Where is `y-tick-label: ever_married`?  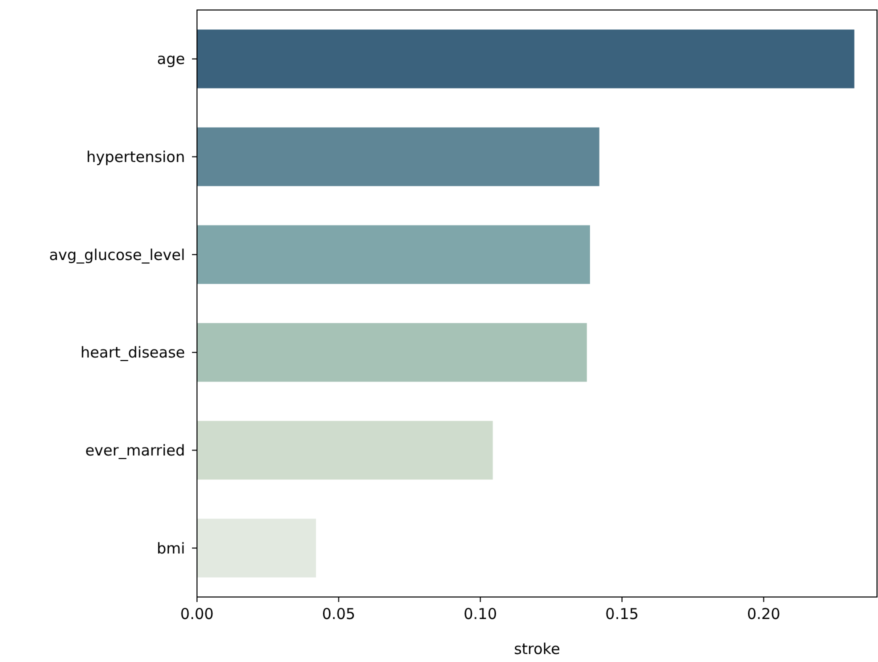 y-tick-label: ever_married is located at coordinates (135, 451).